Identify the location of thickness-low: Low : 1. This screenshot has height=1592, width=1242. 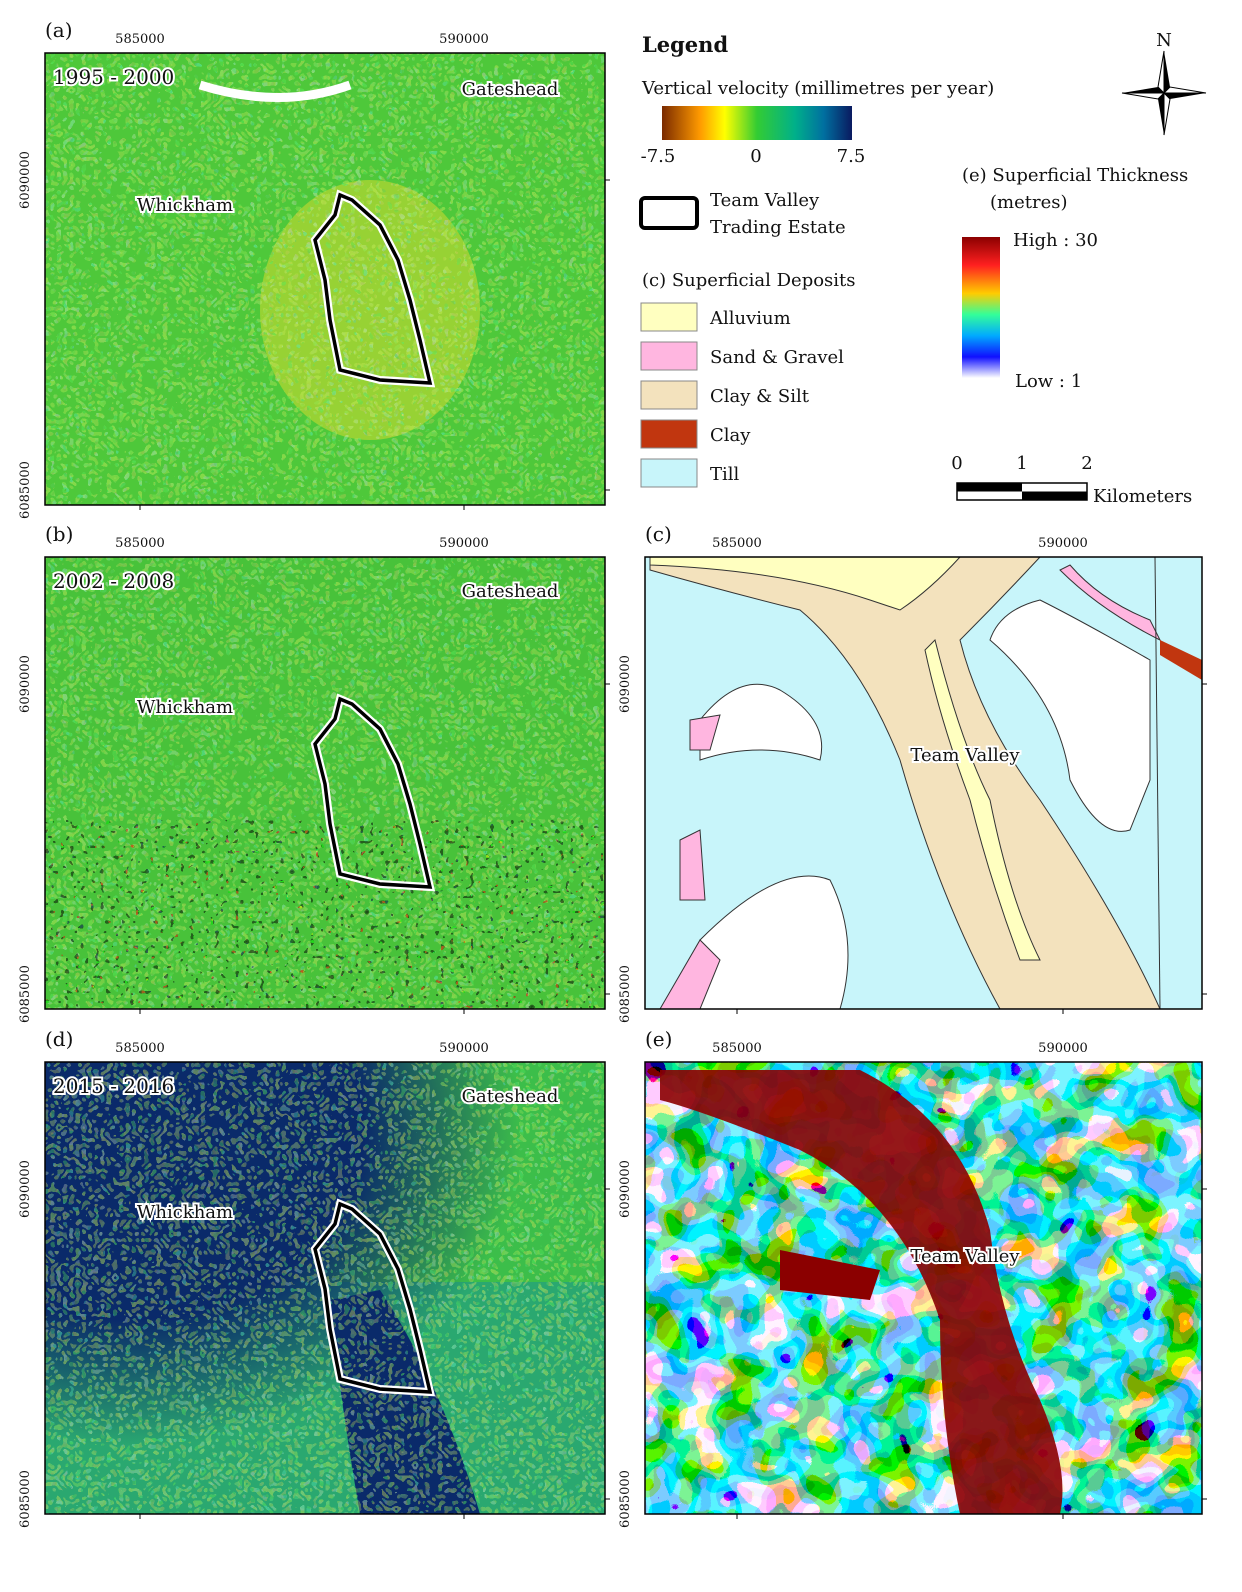
(1048, 381).